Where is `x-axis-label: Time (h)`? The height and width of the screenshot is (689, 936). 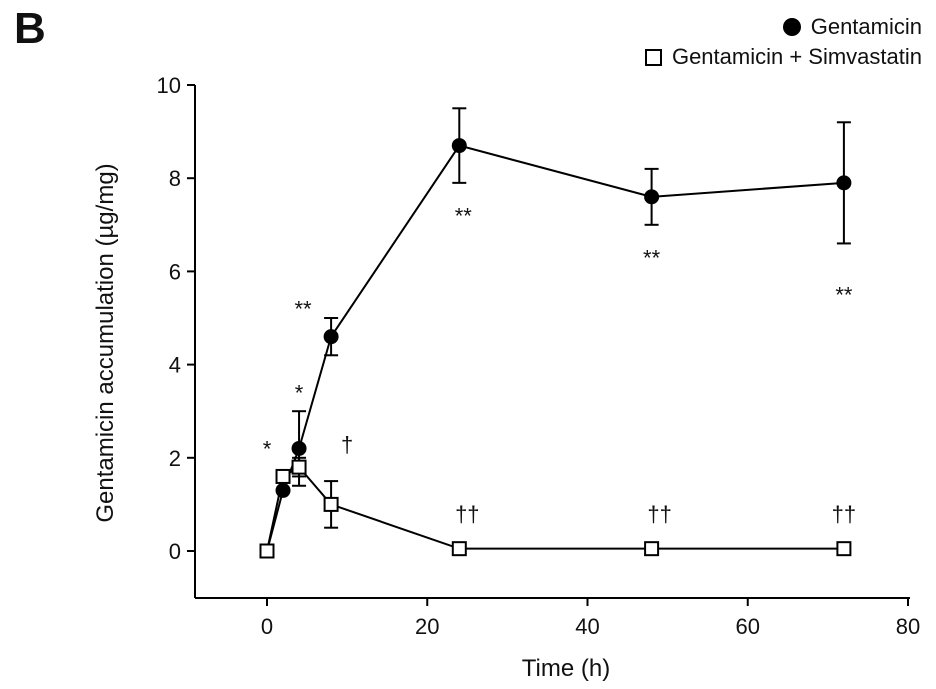 x-axis-label: Time (h) is located at coordinates (566, 668).